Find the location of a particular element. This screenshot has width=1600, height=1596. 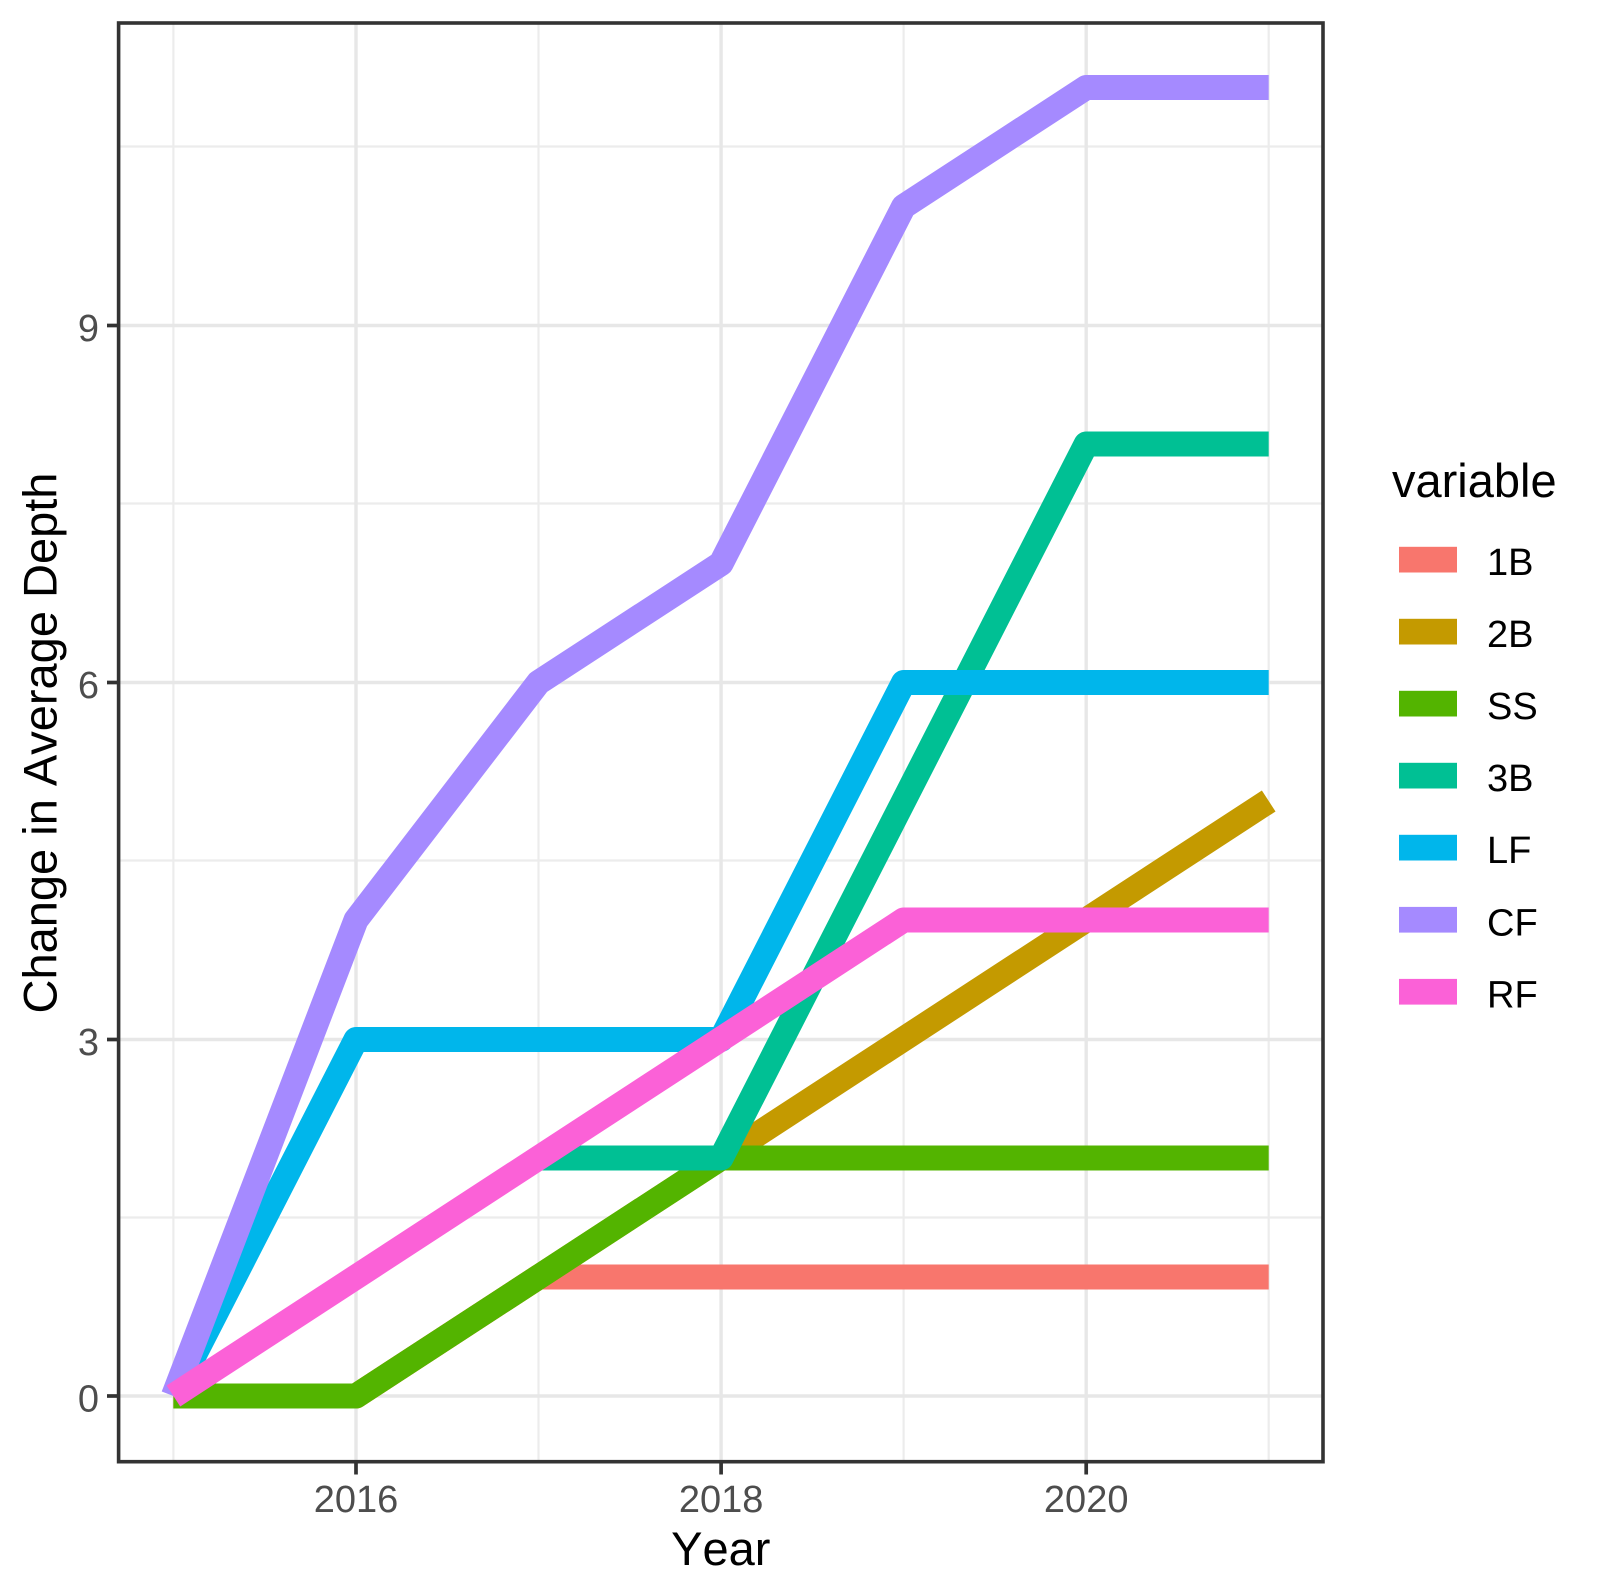

svg-text: SS is located at coordinates (1512, 707).